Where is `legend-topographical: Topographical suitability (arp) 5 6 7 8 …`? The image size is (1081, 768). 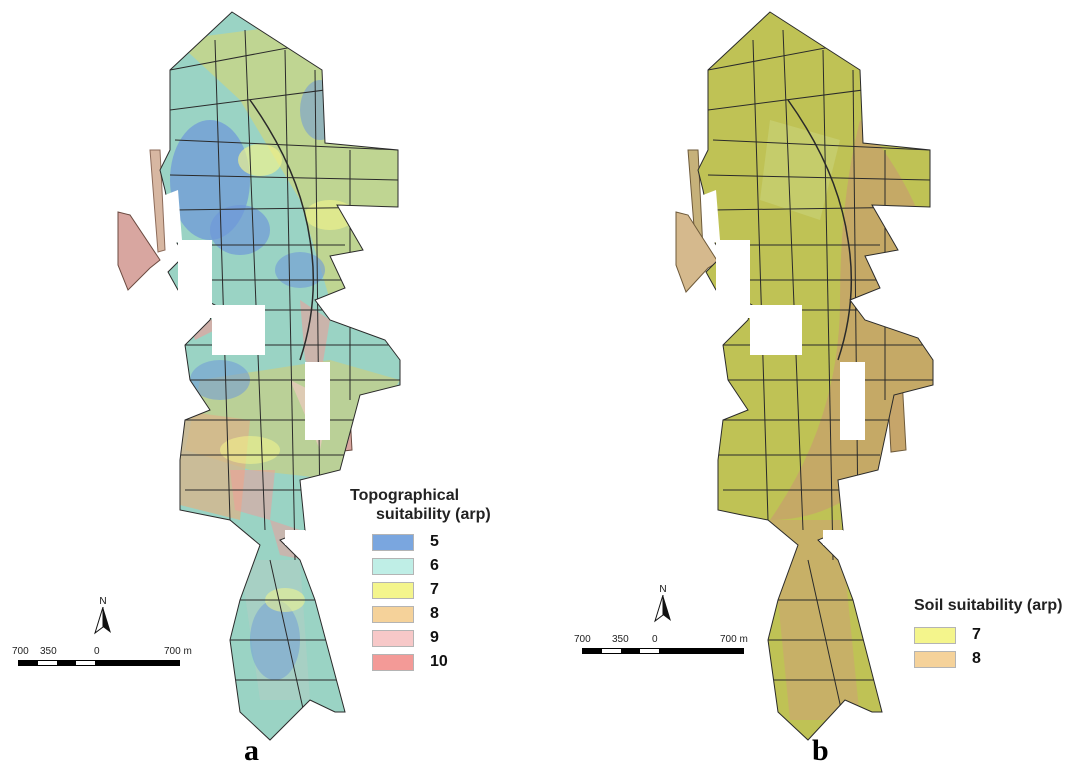 legend-topographical: Topographical suitability (arp) 5 6 7 8 … is located at coordinates (420, 580).